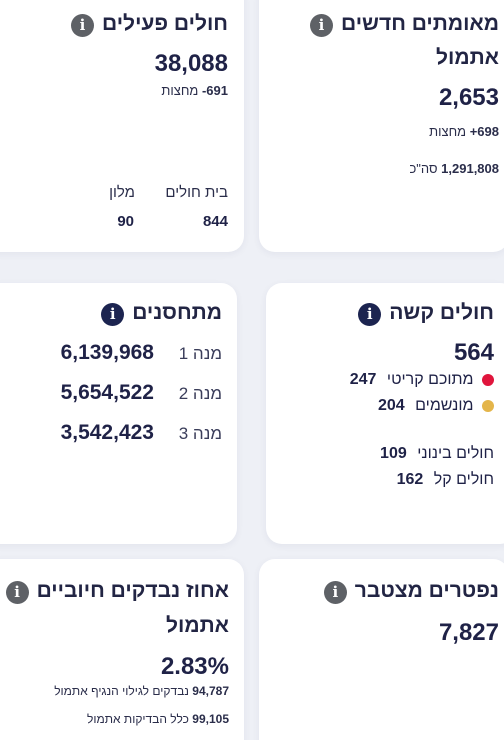 The height and width of the screenshot is (740, 504). I want to click on dose3-value: 3,542,423, so click(107, 432).